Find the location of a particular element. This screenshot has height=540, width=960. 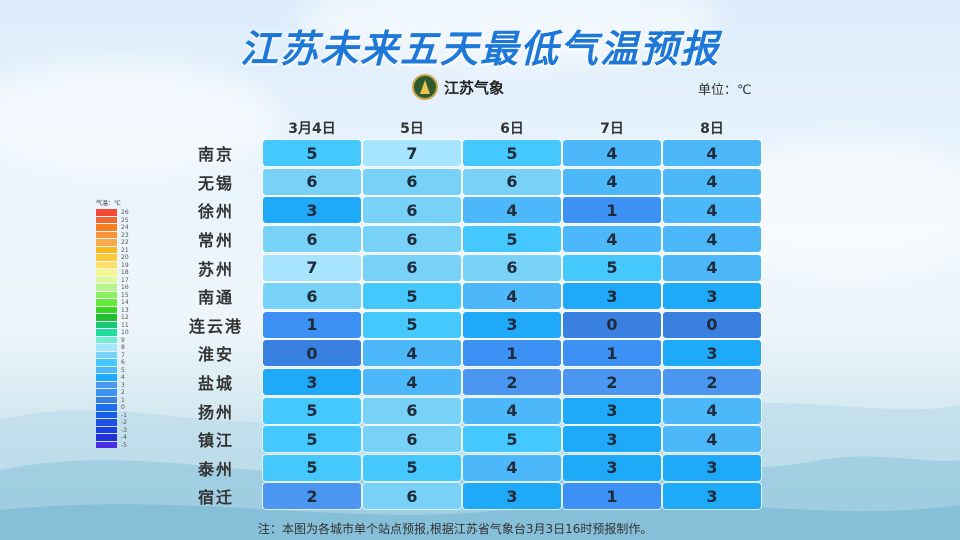

legend-item: 15 is located at coordinates (112, 295).